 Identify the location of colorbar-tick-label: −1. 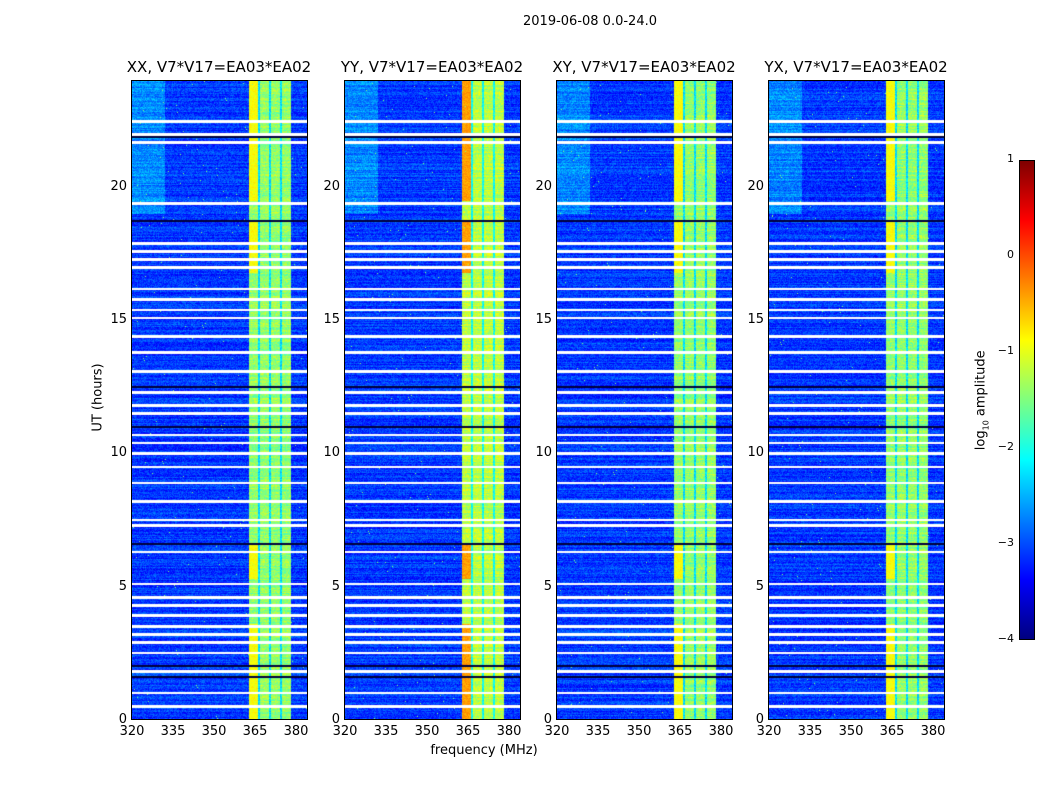
(1005, 350).